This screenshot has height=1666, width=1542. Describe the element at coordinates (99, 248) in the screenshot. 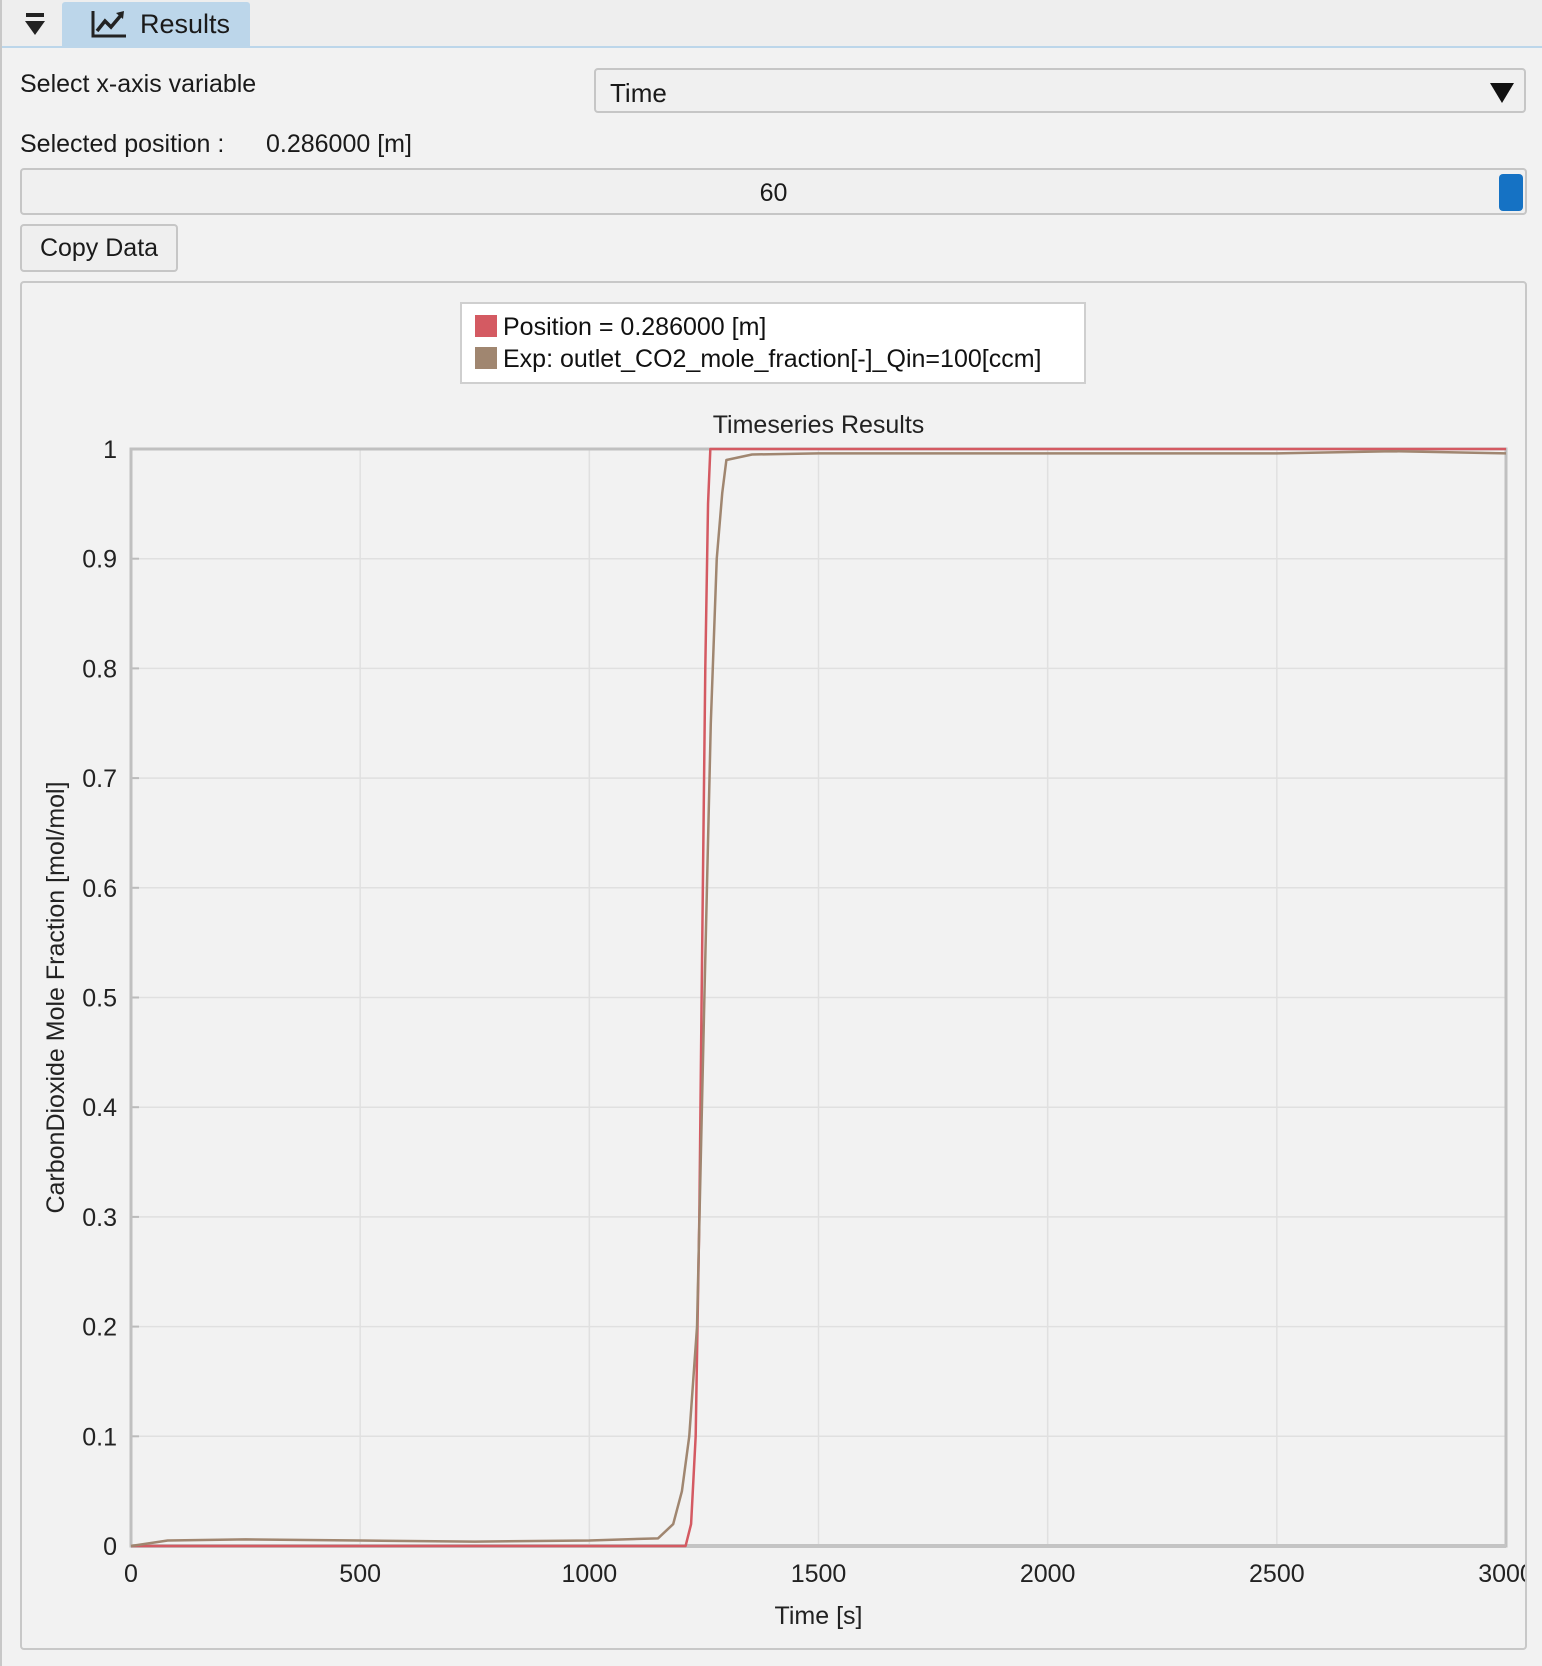

I see `copy-data-button: Copy Data` at that location.